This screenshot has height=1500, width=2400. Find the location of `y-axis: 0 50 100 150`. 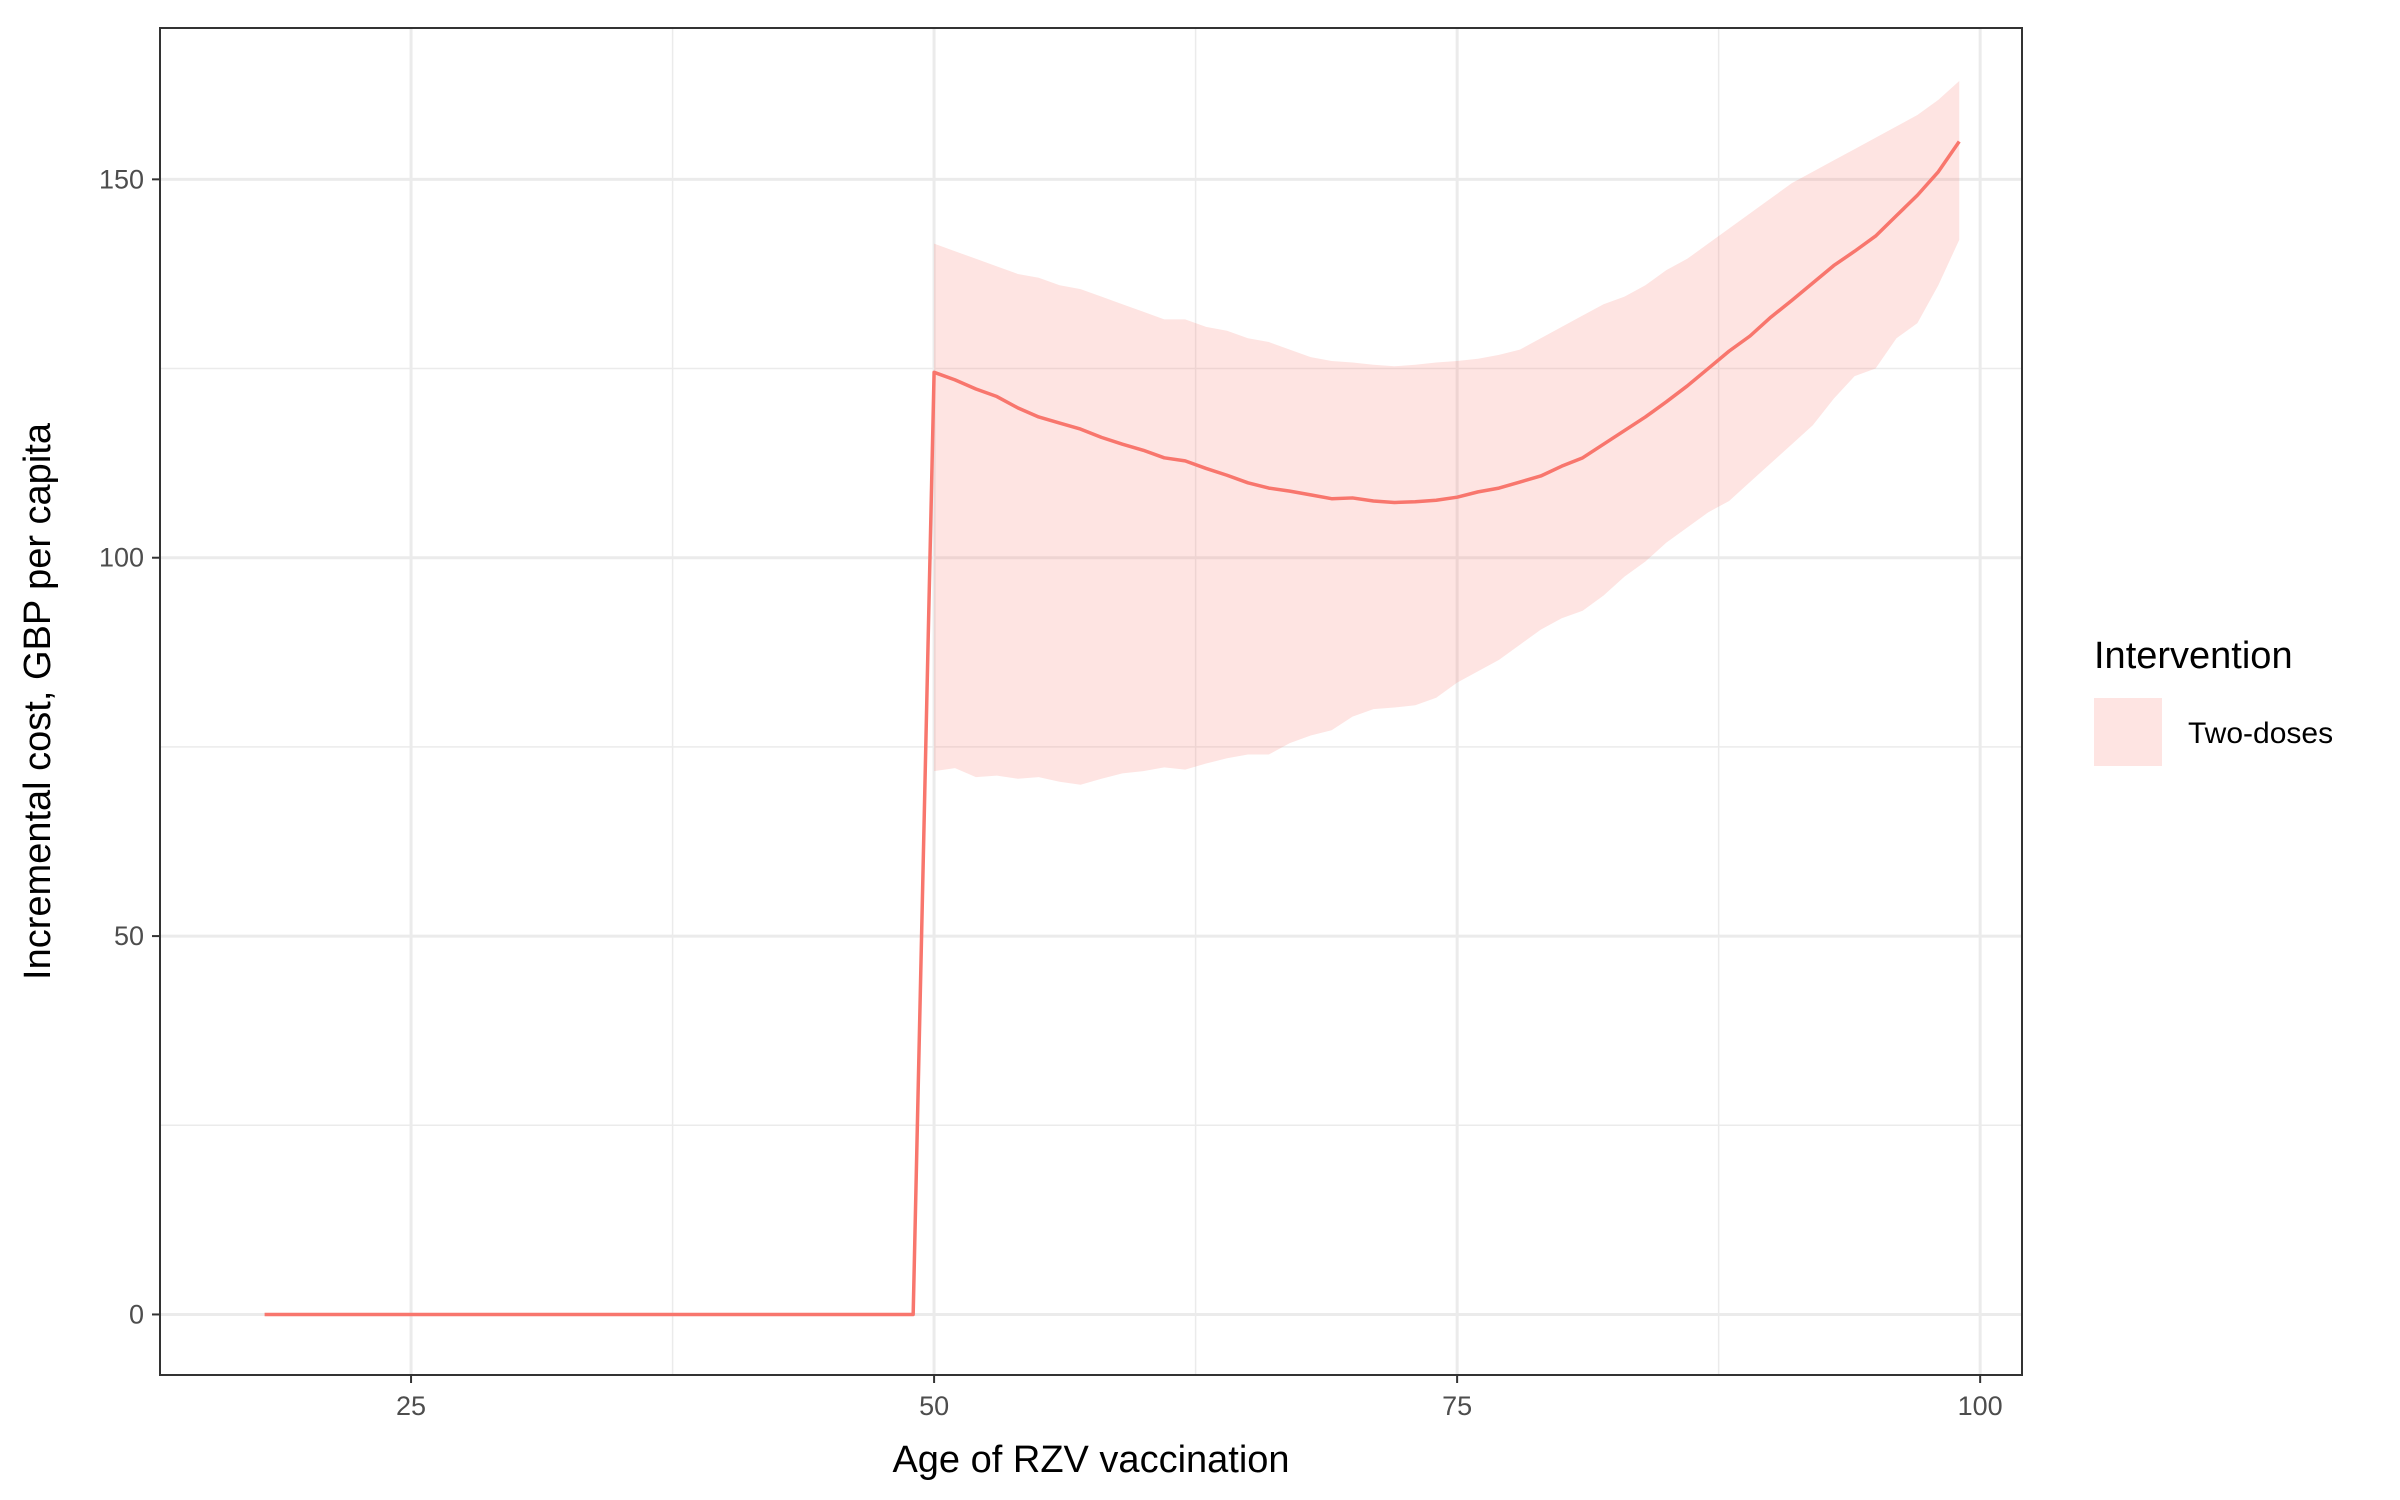

y-axis: 0 50 100 150 is located at coordinates (129, 746).